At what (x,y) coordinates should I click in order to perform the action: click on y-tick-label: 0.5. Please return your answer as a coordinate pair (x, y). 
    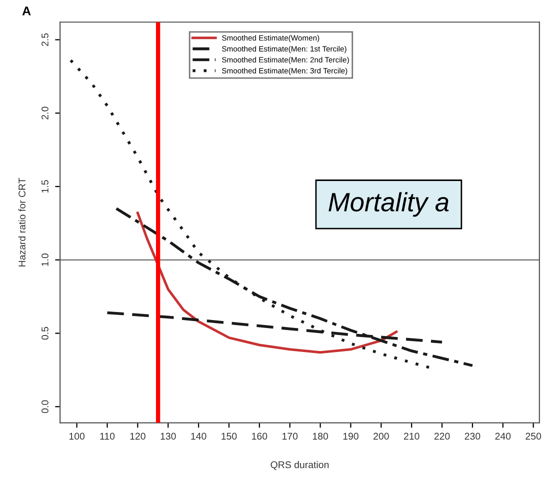
    Looking at the image, I should click on (45, 333).